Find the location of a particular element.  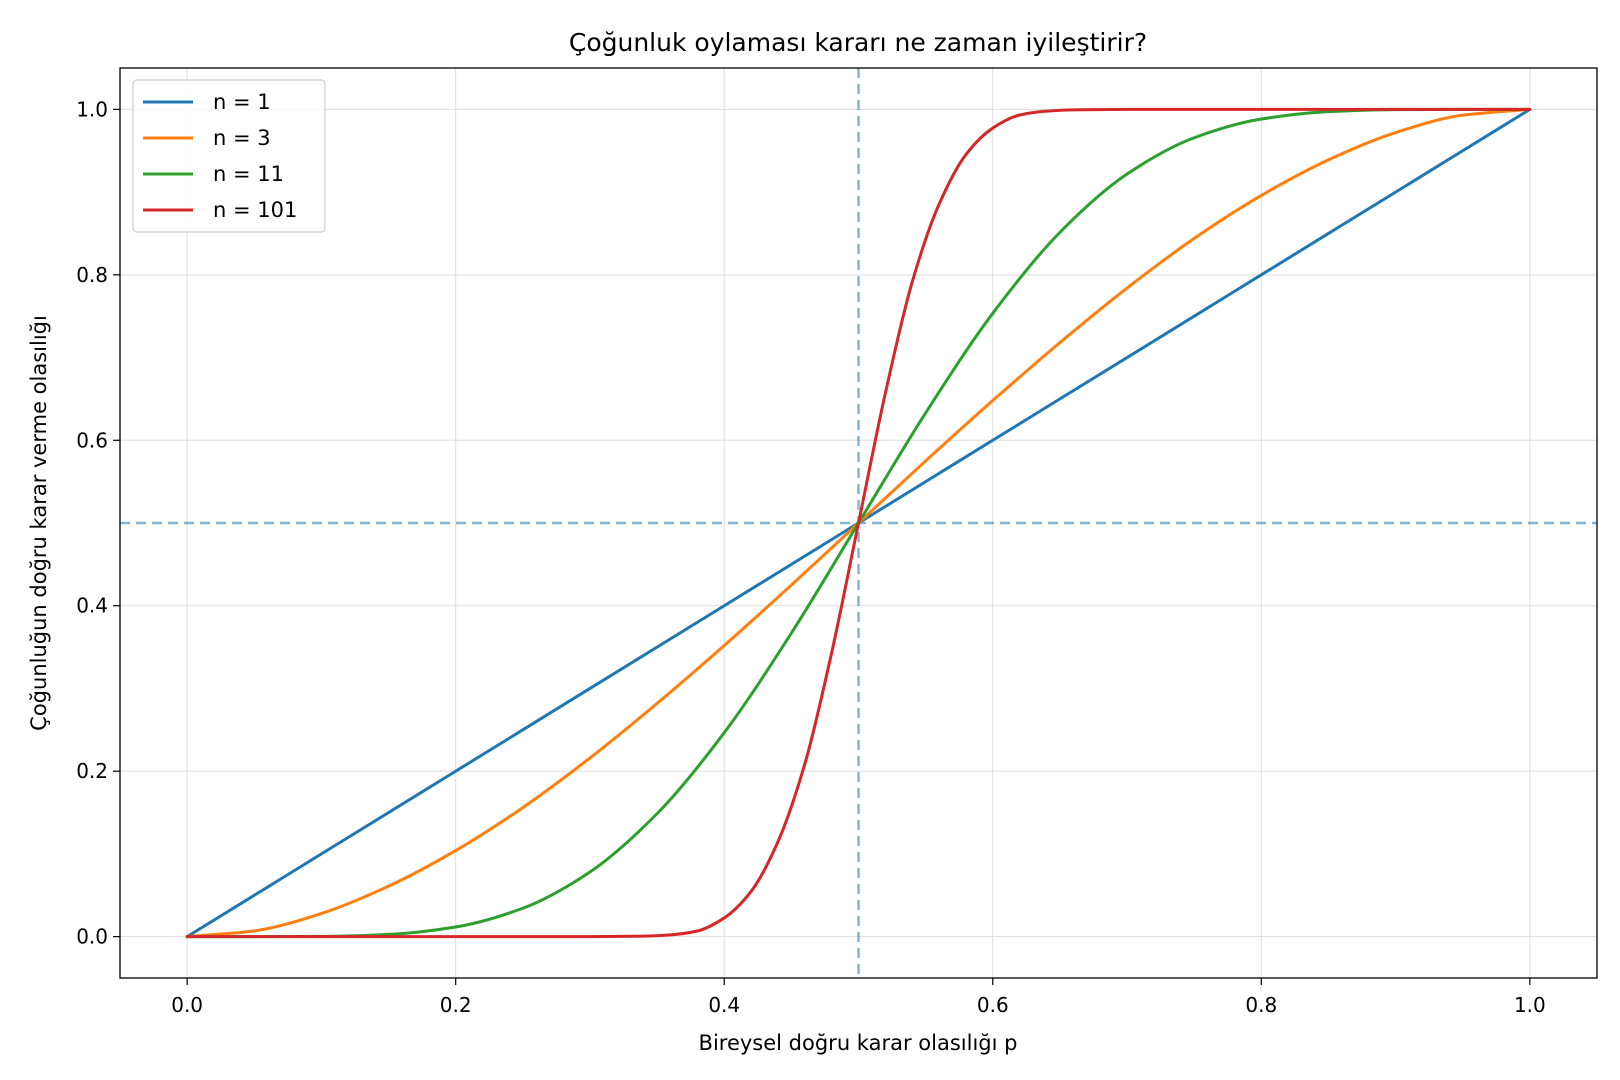

legend-label-4: n = 101 is located at coordinates (255, 210).